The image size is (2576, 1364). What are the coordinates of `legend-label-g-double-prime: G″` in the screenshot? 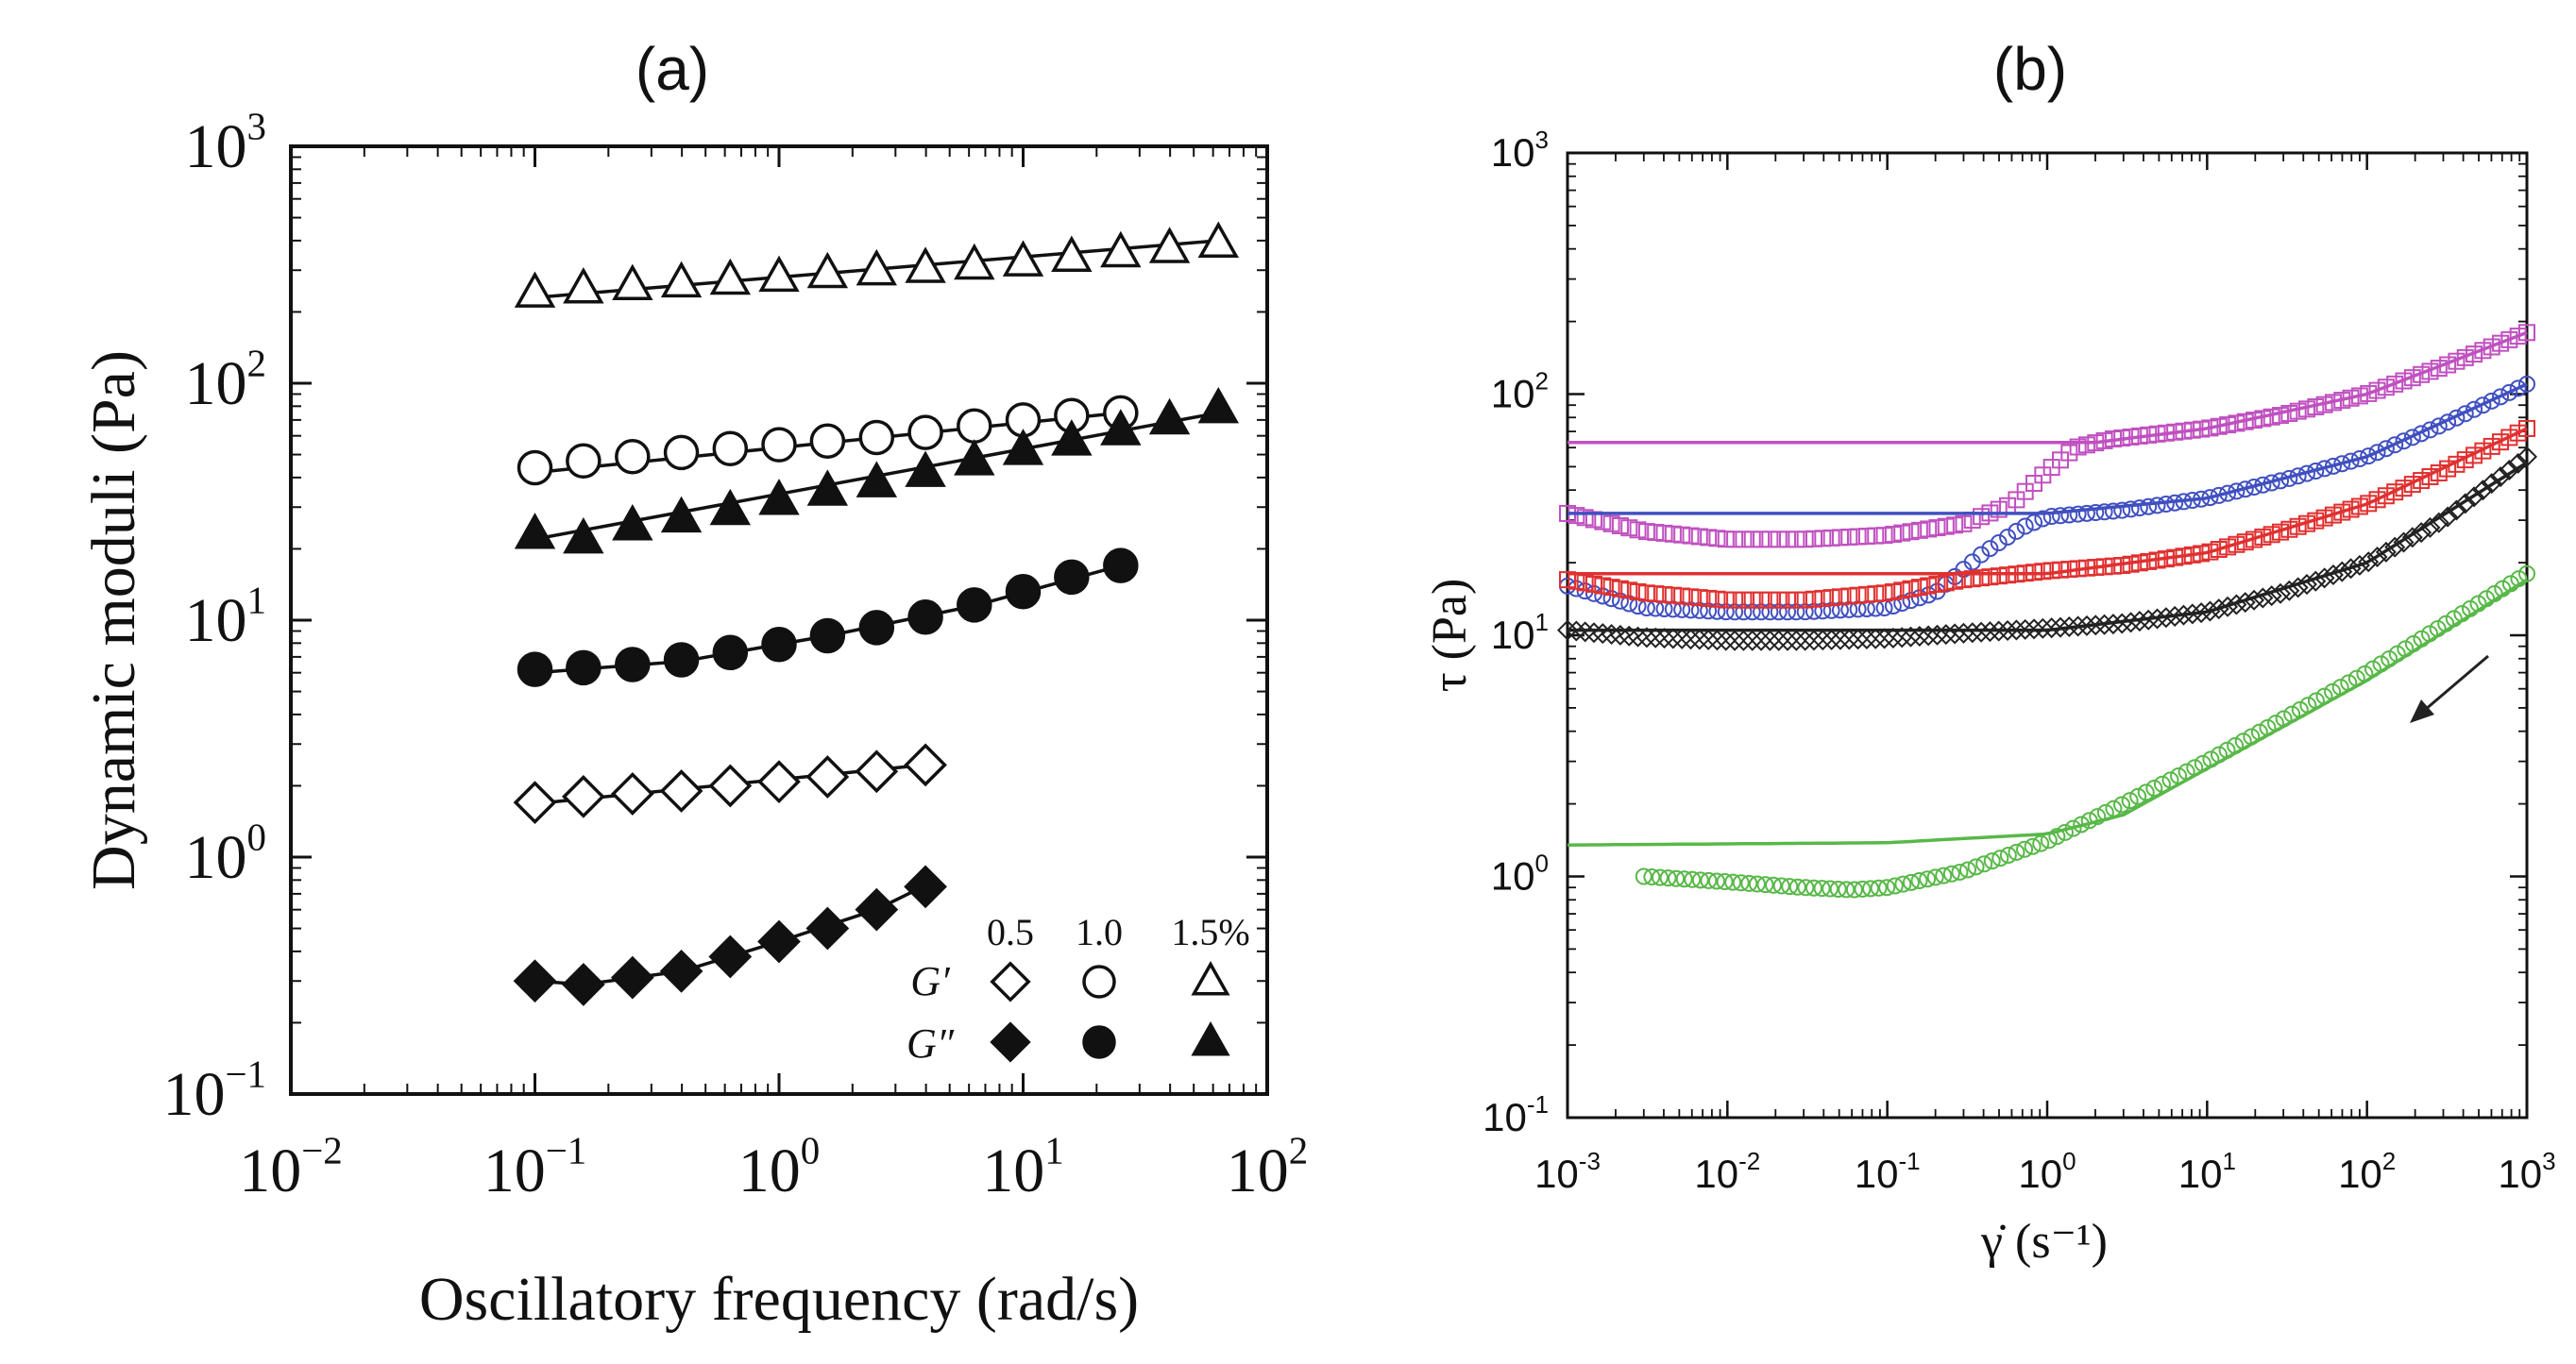 It's located at (931, 1043).